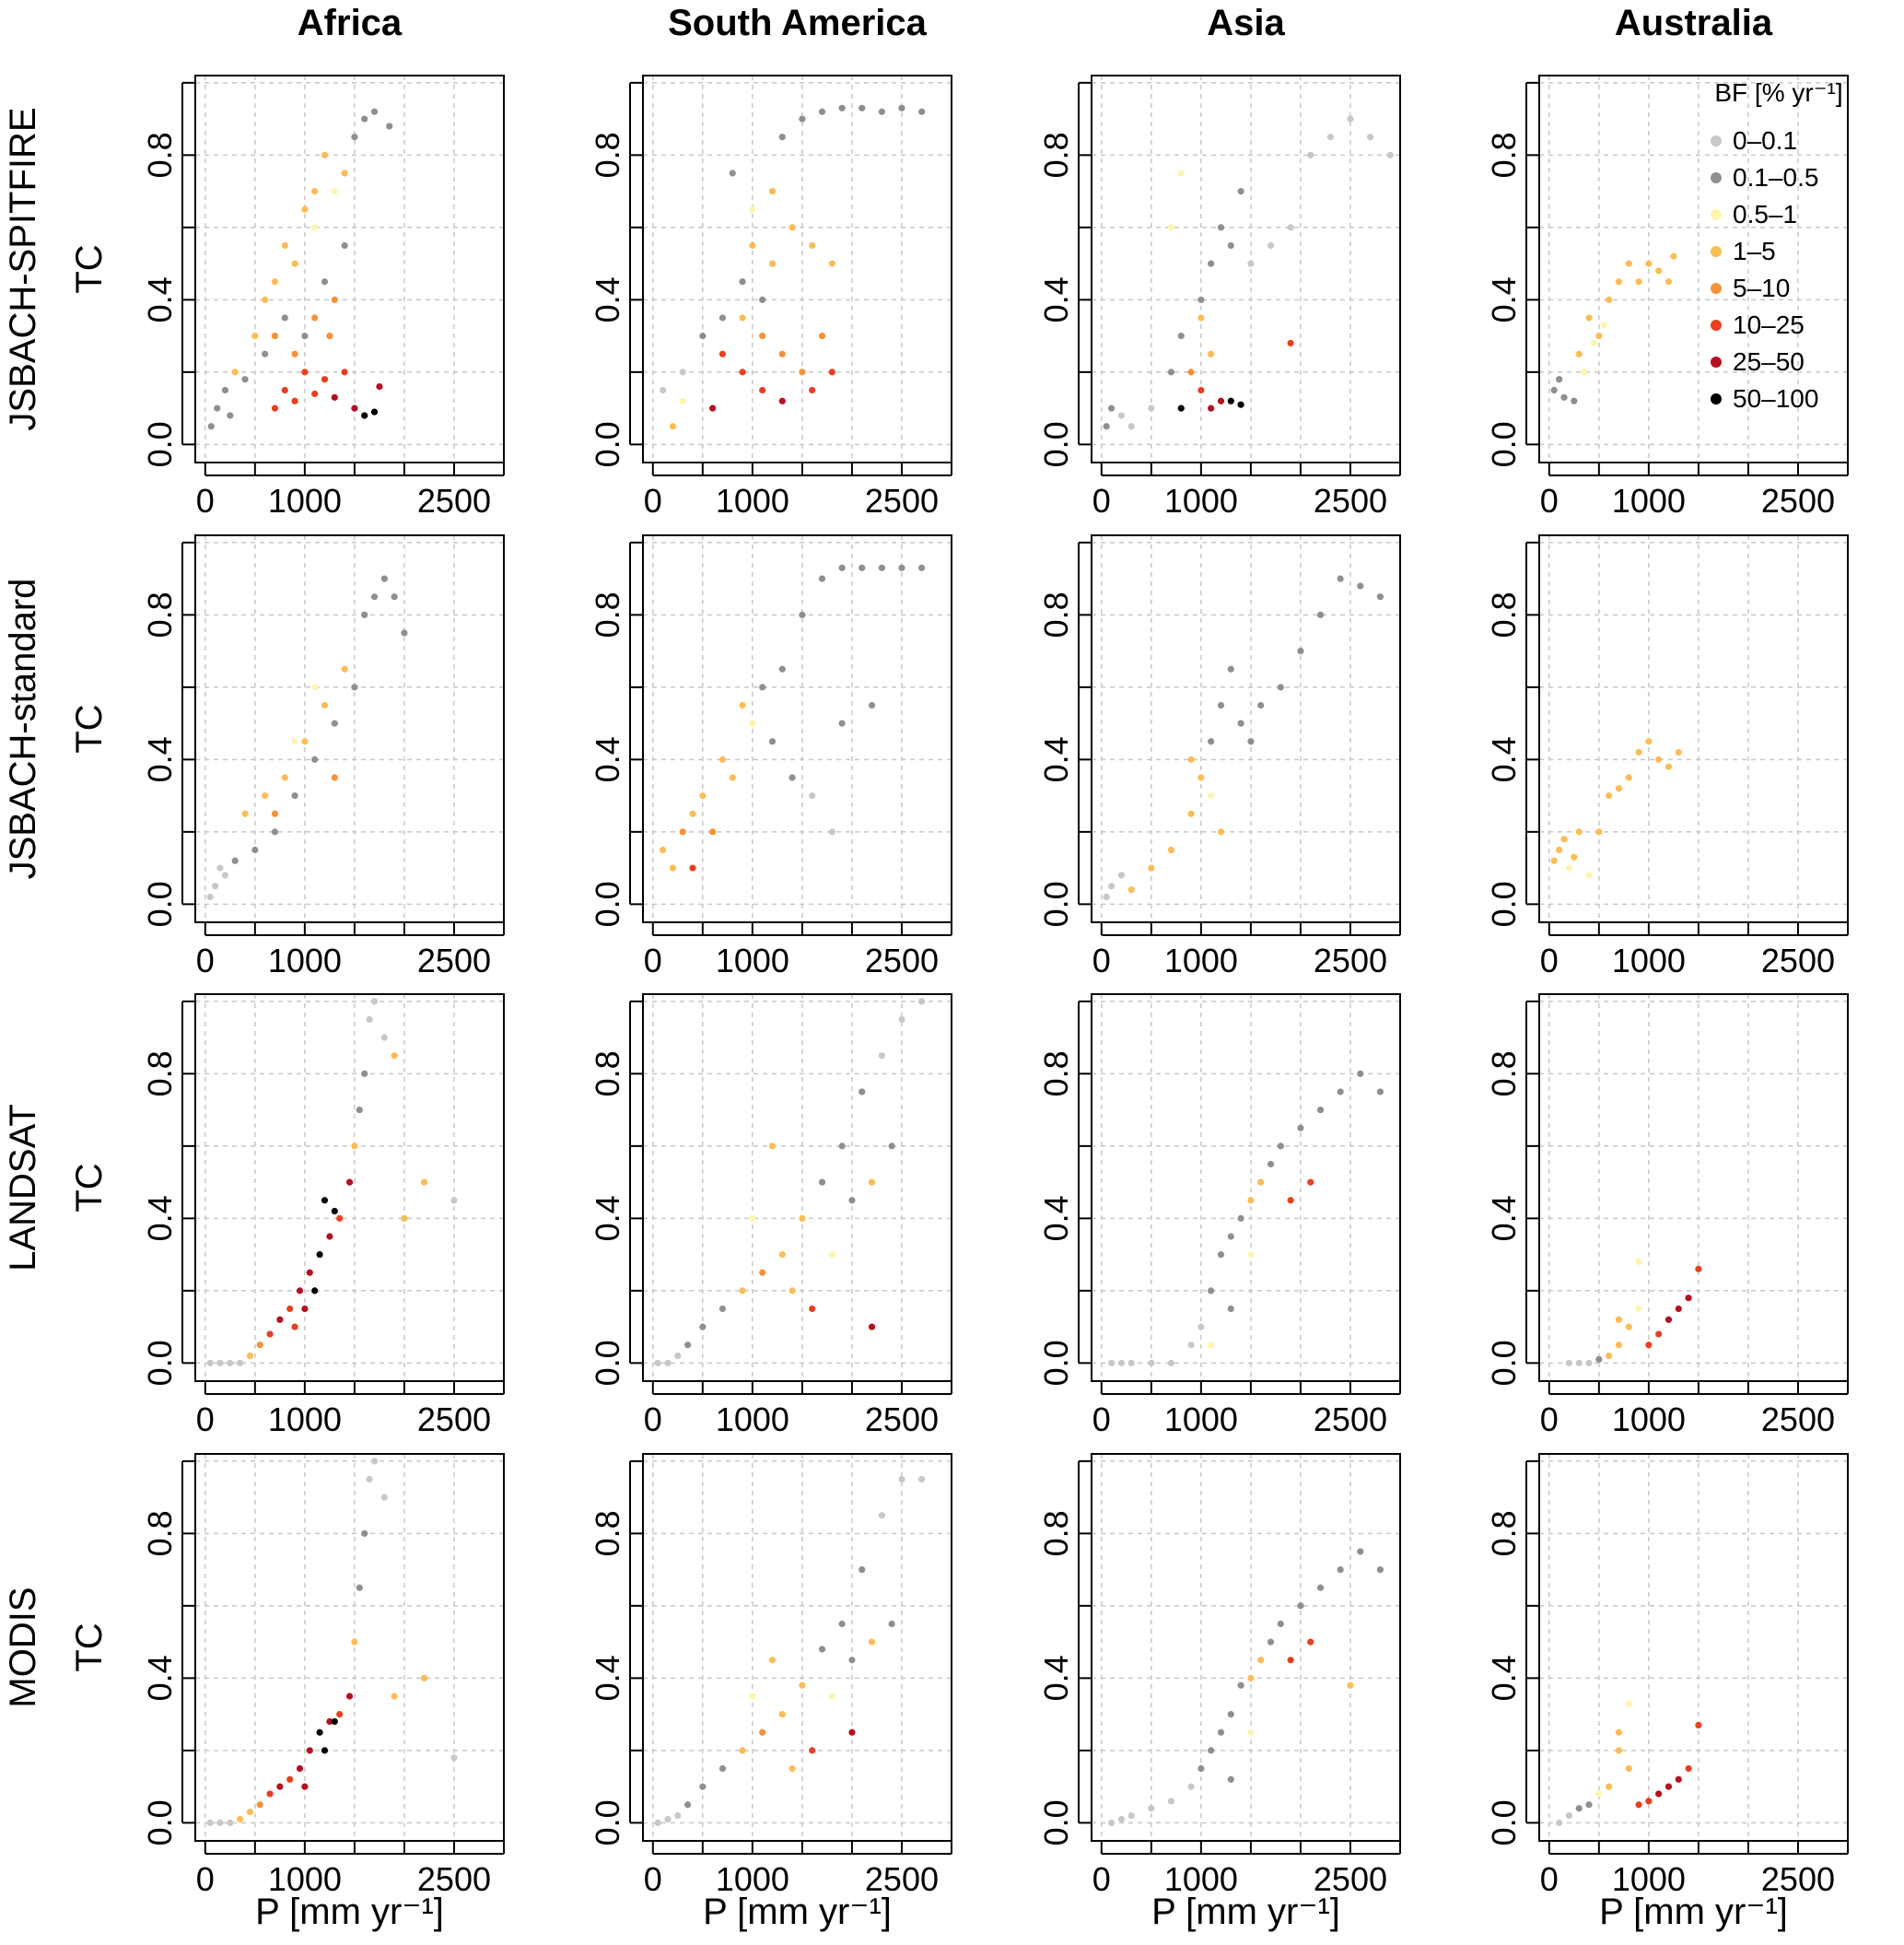 The image size is (1904, 1945). What do you see at coordinates (607, 299) in the screenshot?
I see `y-tick-label: 0.4` at bounding box center [607, 299].